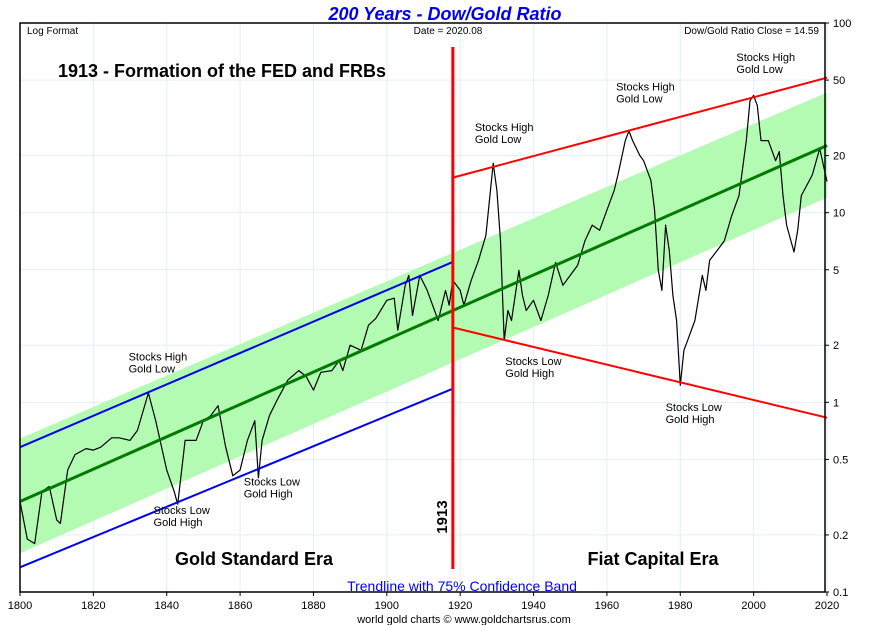 This screenshot has height=625, width=890. I want to click on fiat-era-lower-channel, so click(640, 372).